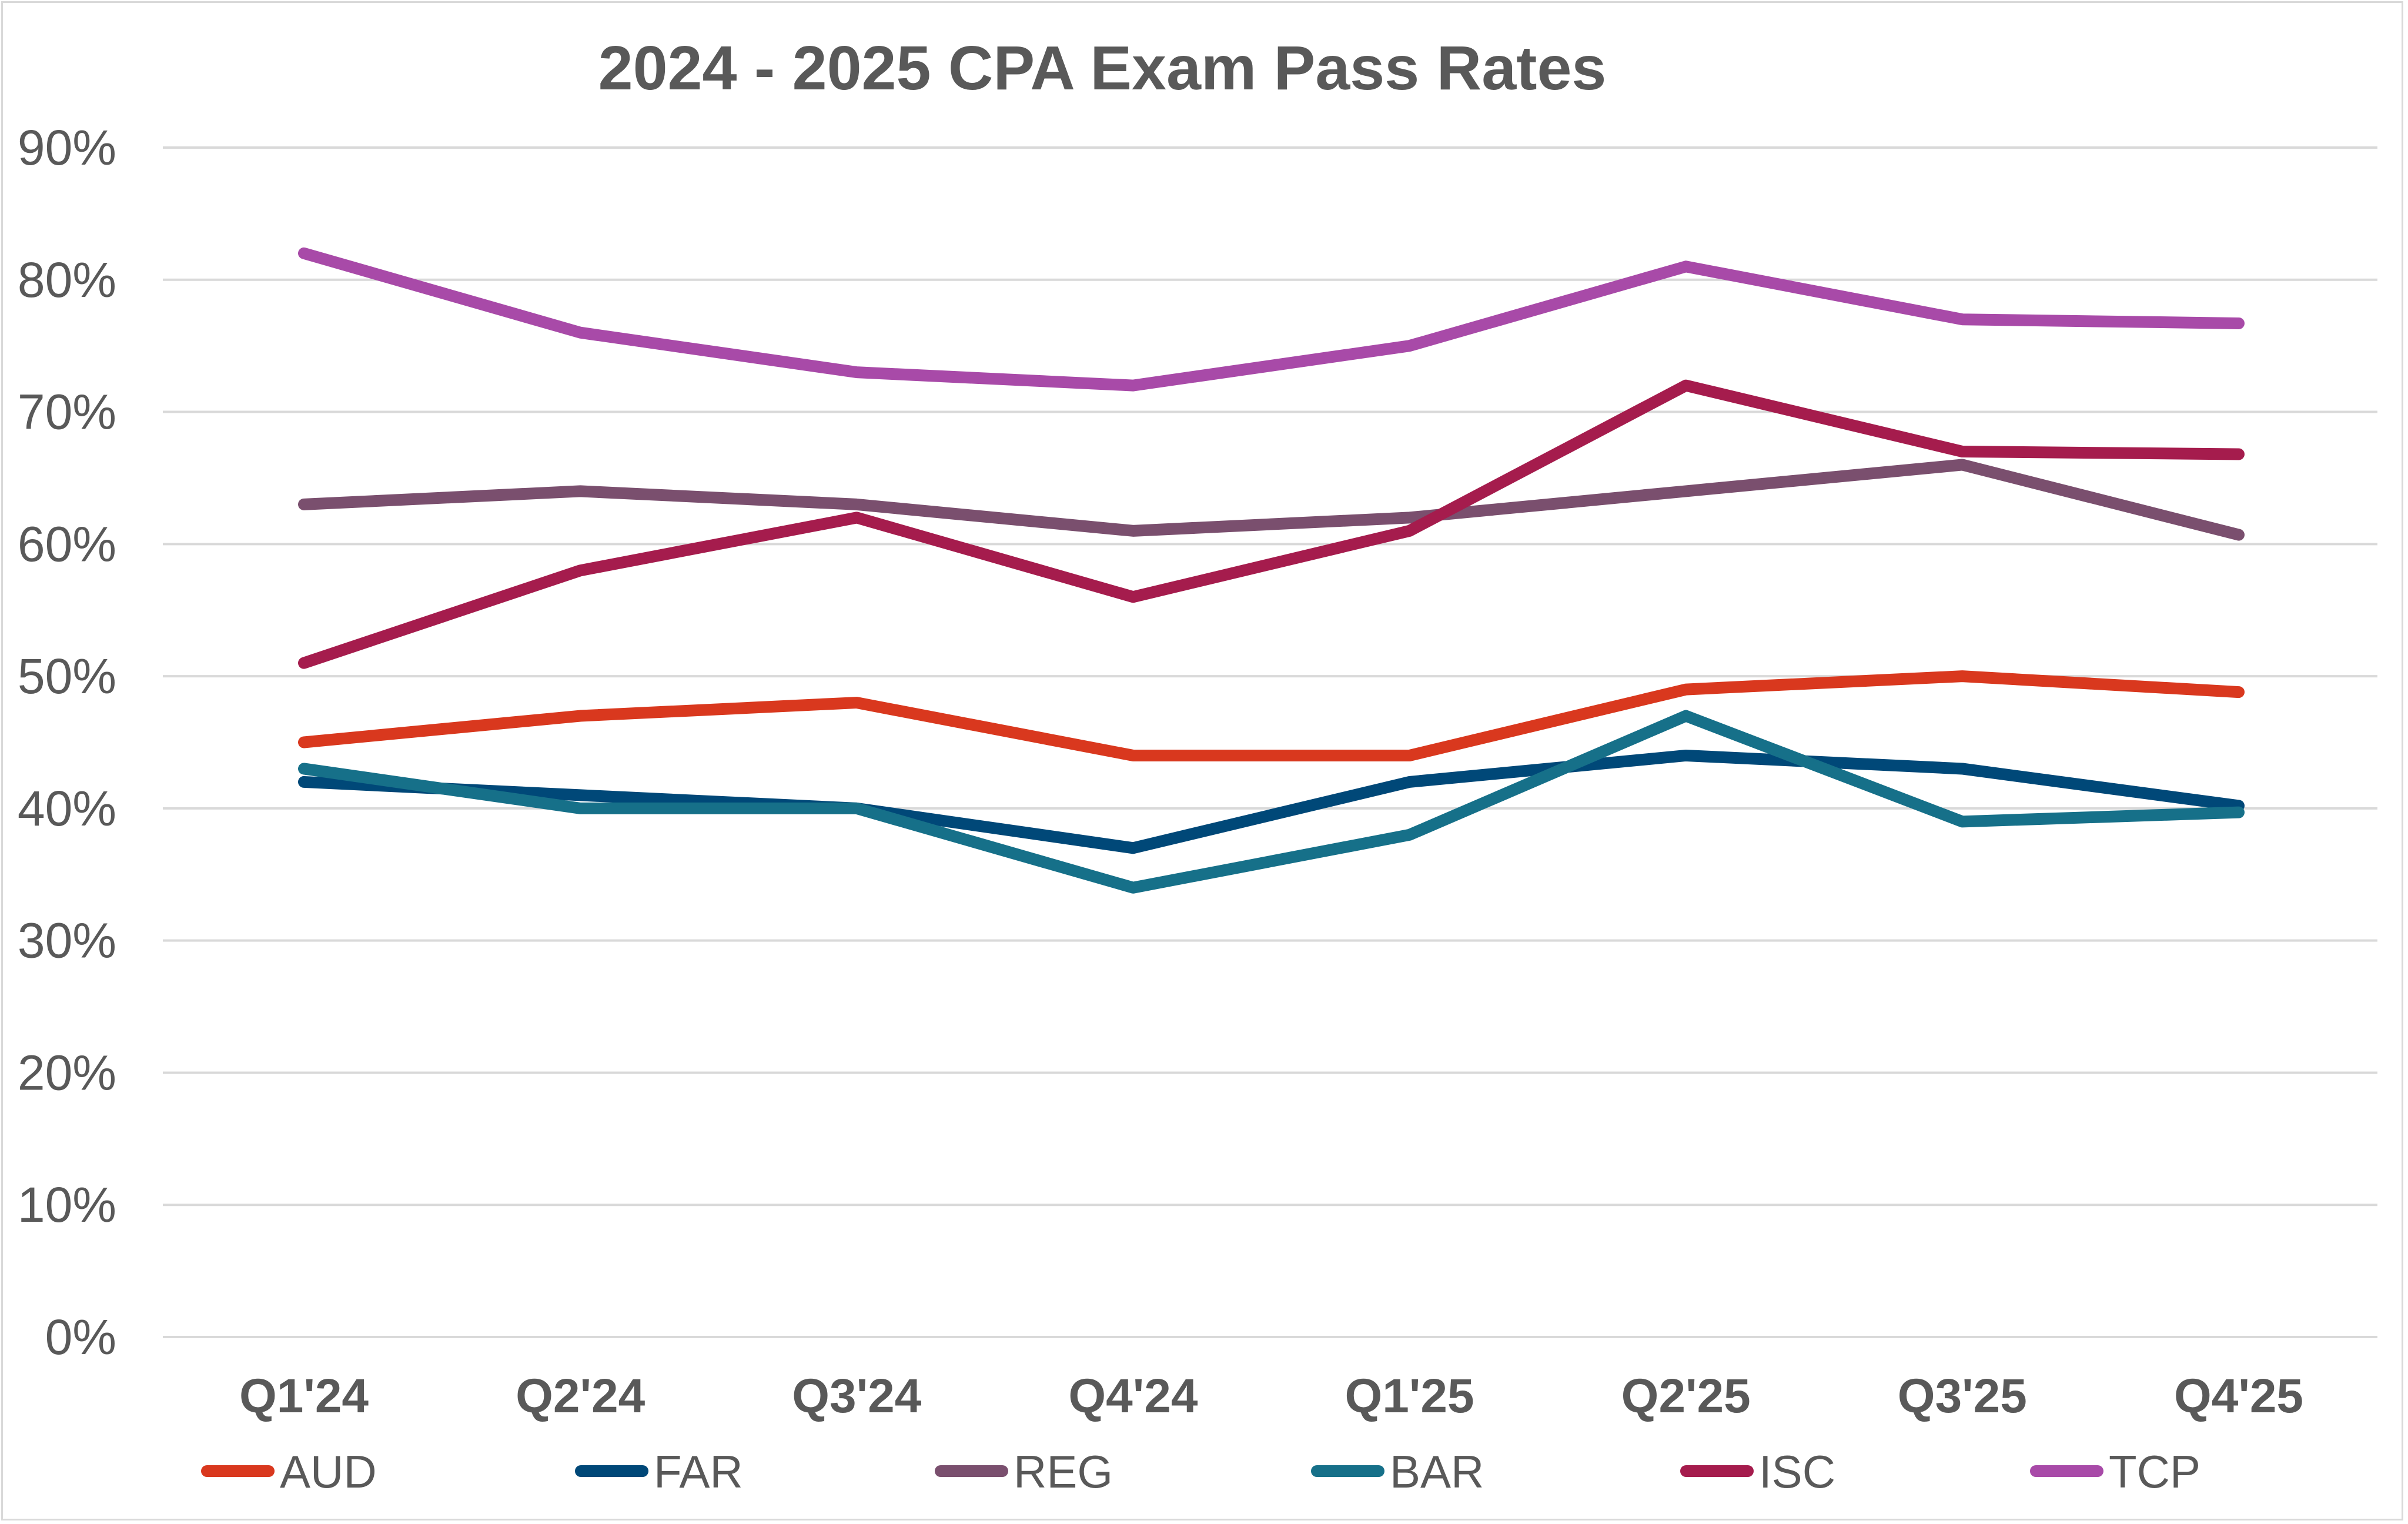  I want to click on legend-item-reg: REG, so click(1024, 1472).